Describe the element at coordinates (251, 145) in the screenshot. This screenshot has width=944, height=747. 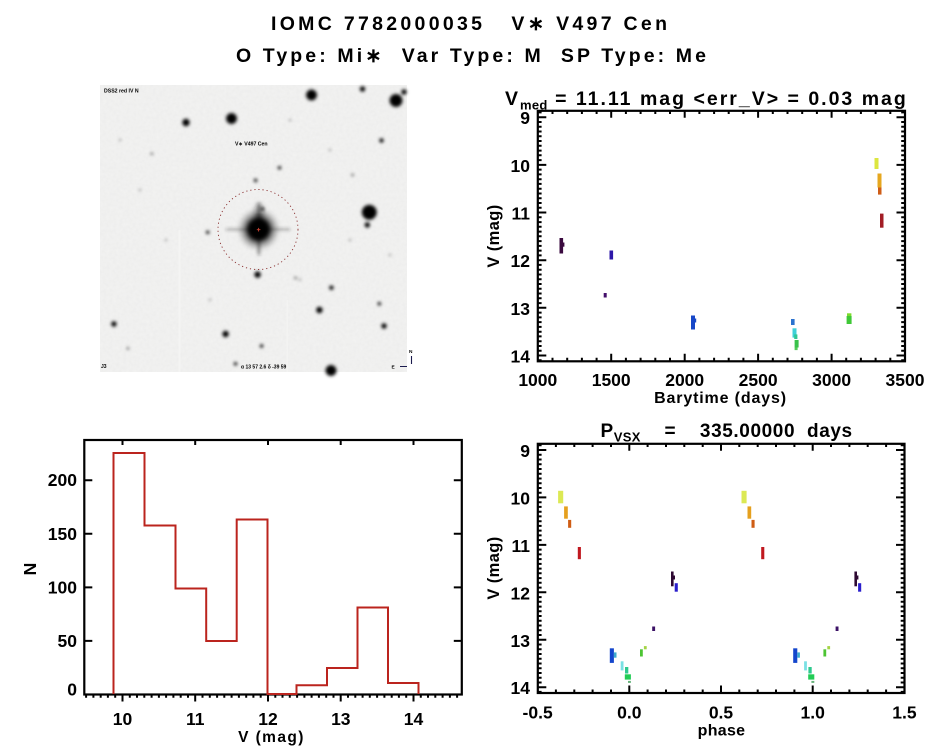
I see `svg-text: V∗ V497 Cen` at that location.